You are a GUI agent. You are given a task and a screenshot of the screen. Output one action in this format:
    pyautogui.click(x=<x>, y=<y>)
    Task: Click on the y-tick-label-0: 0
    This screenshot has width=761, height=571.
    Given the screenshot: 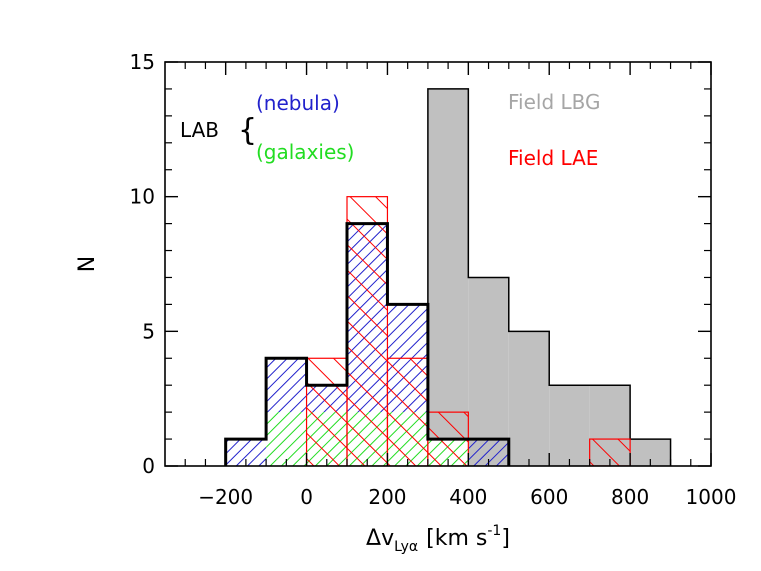 What is the action you would take?
    pyautogui.click(x=148, y=466)
    